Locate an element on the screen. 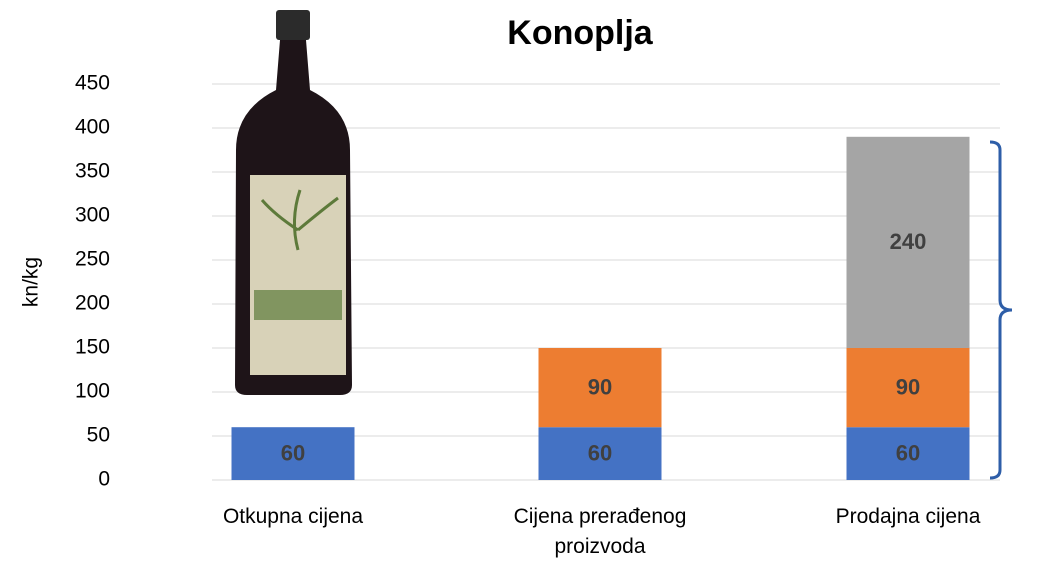  y-tick-label: 0 is located at coordinates (104, 479).